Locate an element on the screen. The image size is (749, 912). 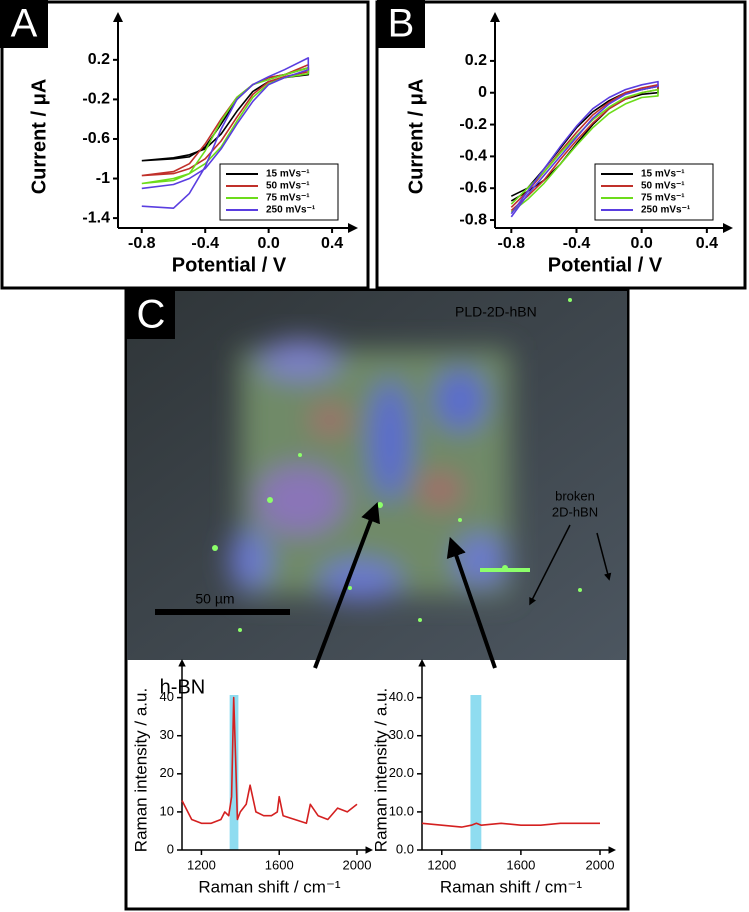
broken-label: 2D-hBN is located at coordinates (575, 511).